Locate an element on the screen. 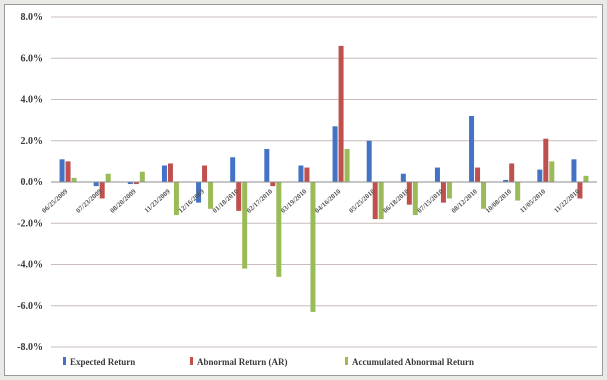 The height and width of the screenshot is (380, 607). x-tick-label: 07/23/2009 is located at coordinates (88, 201).